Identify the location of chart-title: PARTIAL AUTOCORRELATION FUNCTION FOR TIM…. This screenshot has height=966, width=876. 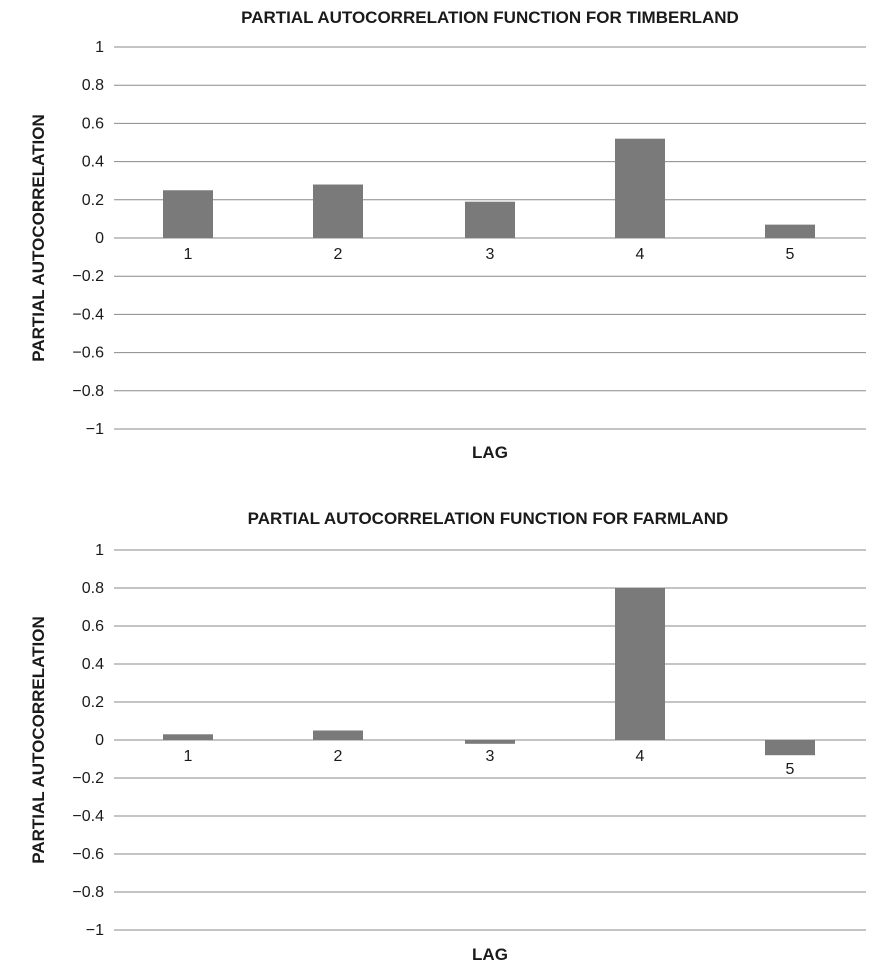
(490, 17).